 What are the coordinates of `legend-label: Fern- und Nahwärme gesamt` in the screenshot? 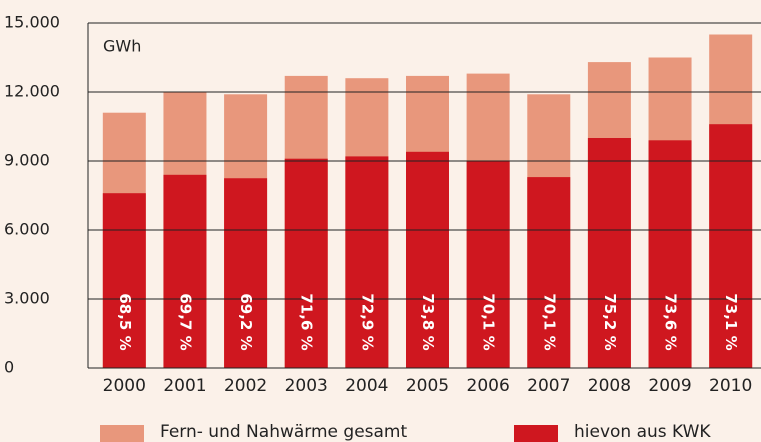 It's located at (283, 432).